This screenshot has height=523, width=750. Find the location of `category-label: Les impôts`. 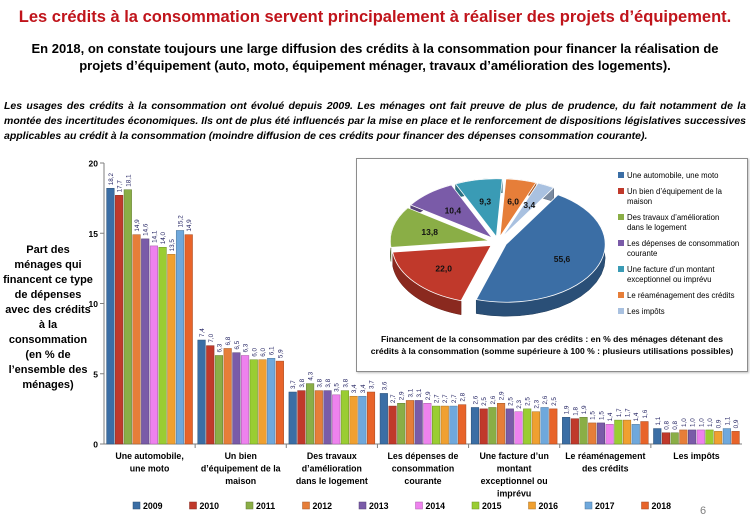

category-label: Les impôts is located at coordinates (696, 456).